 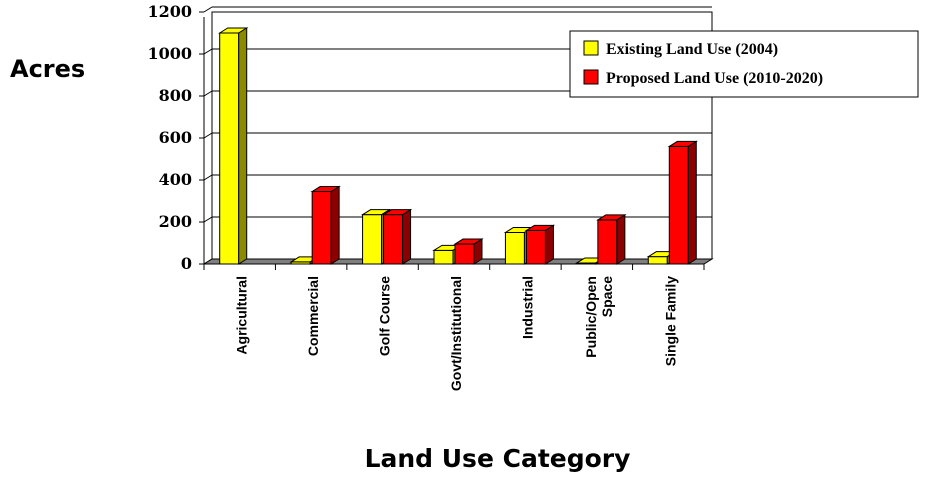 I want to click on y-tick-label: 1200, so click(x=169, y=11).